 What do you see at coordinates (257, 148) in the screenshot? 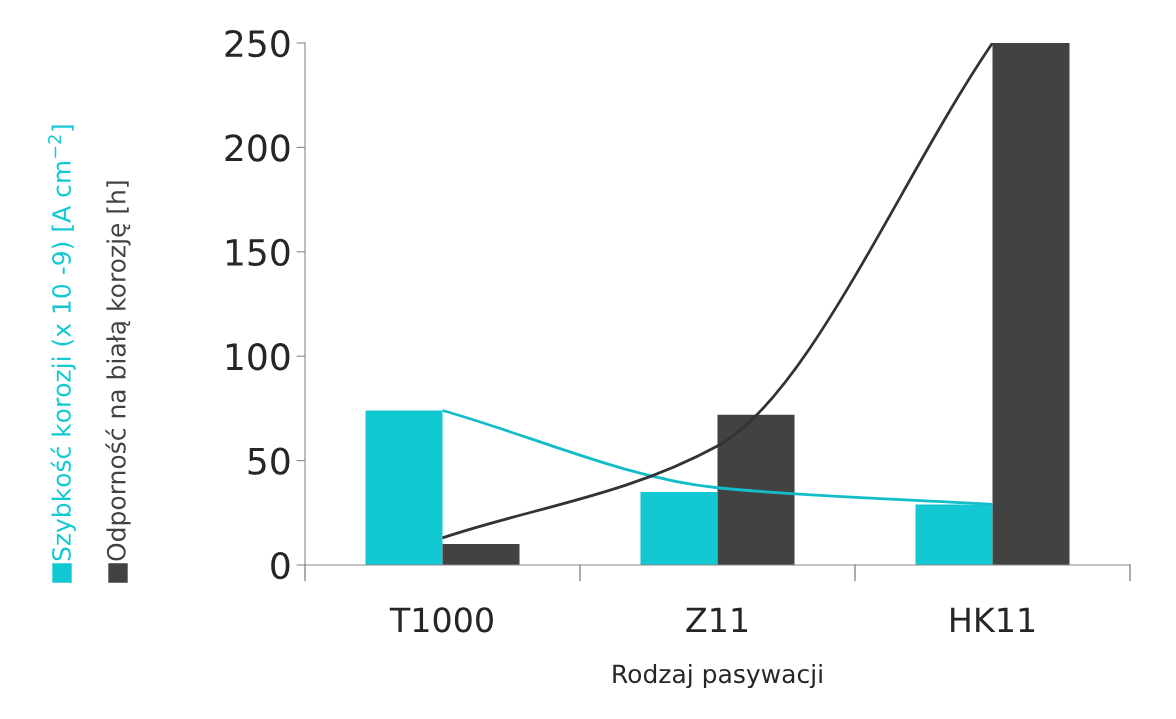
I see `y-tick-label: 200` at bounding box center [257, 148].